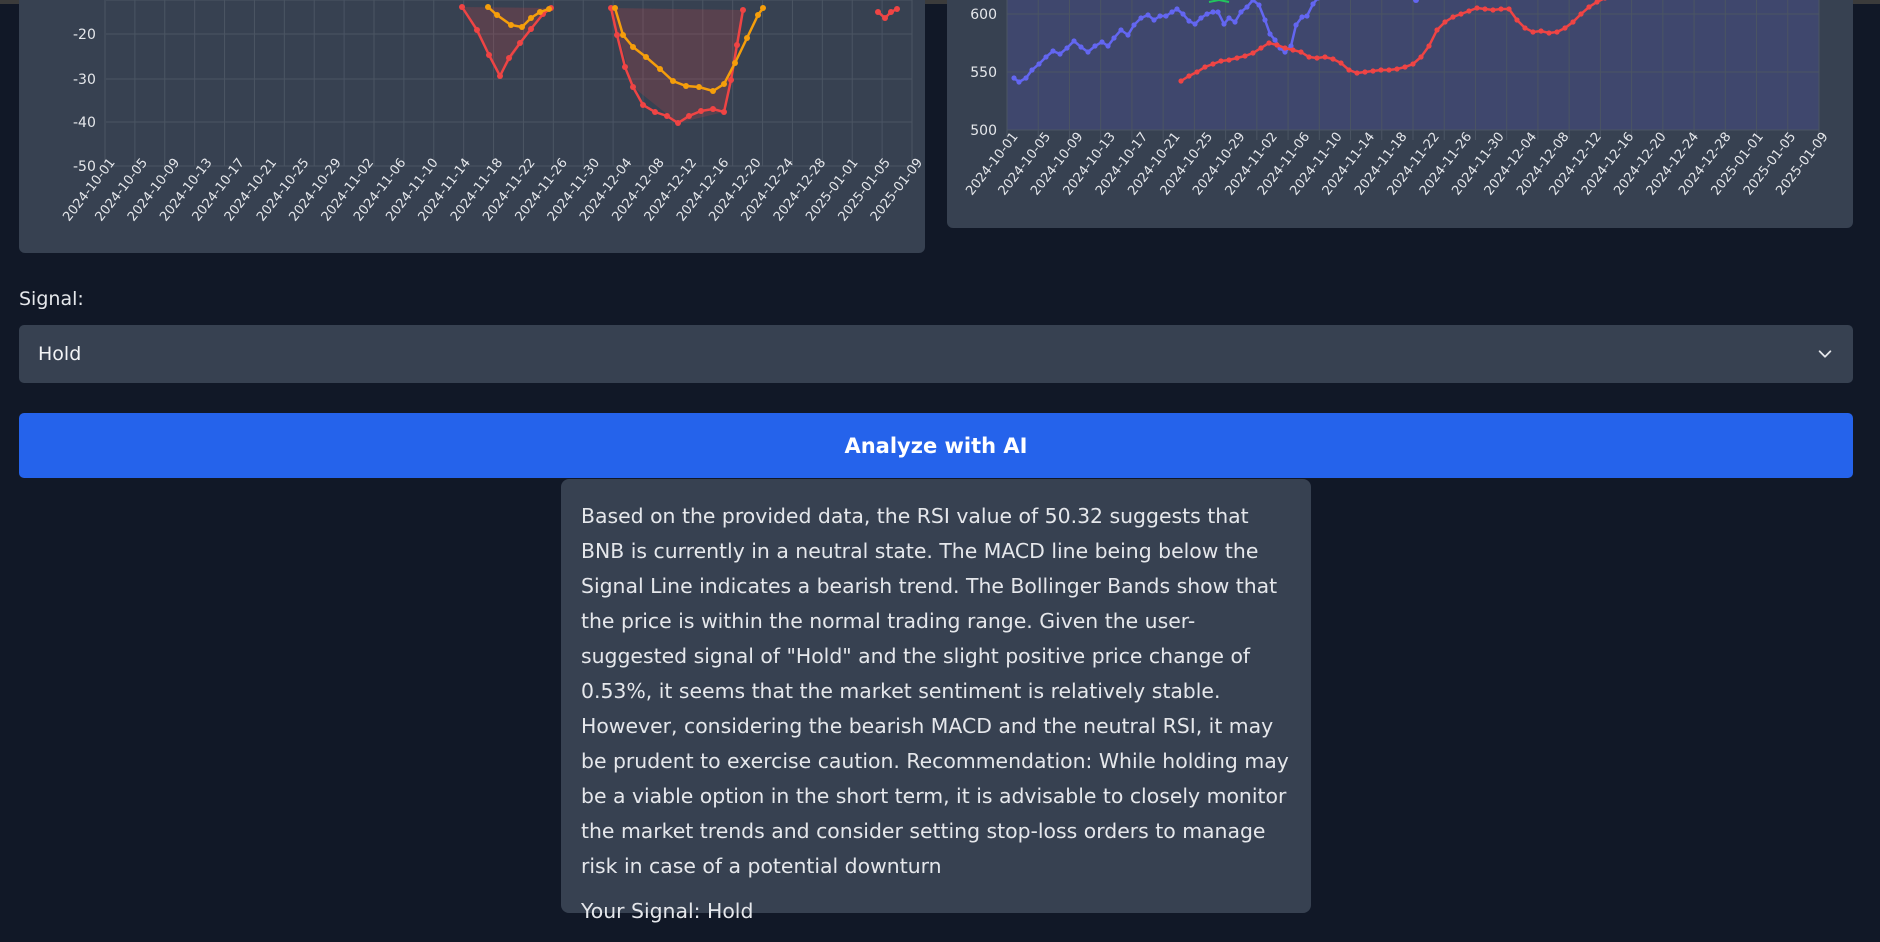  I want to click on analyze-with-ai-button: Analyze with AI, so click(936, 445).